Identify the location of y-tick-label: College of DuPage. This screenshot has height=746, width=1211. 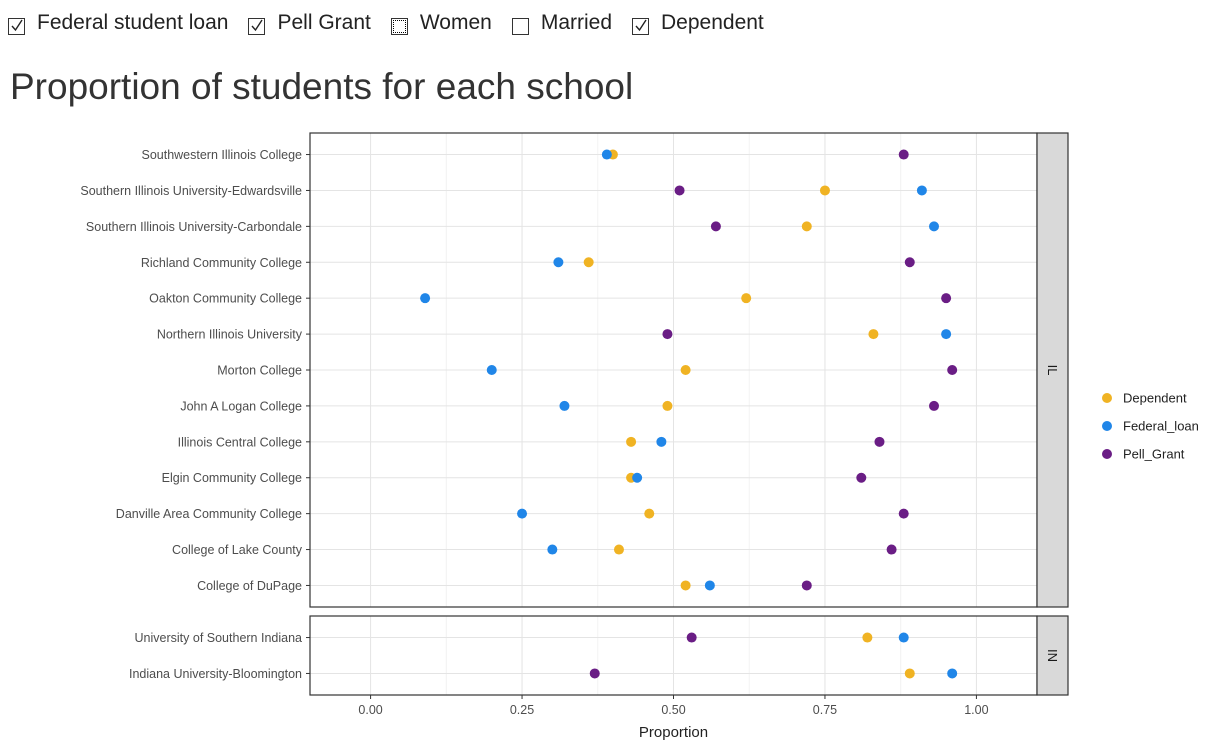
(249, 586).